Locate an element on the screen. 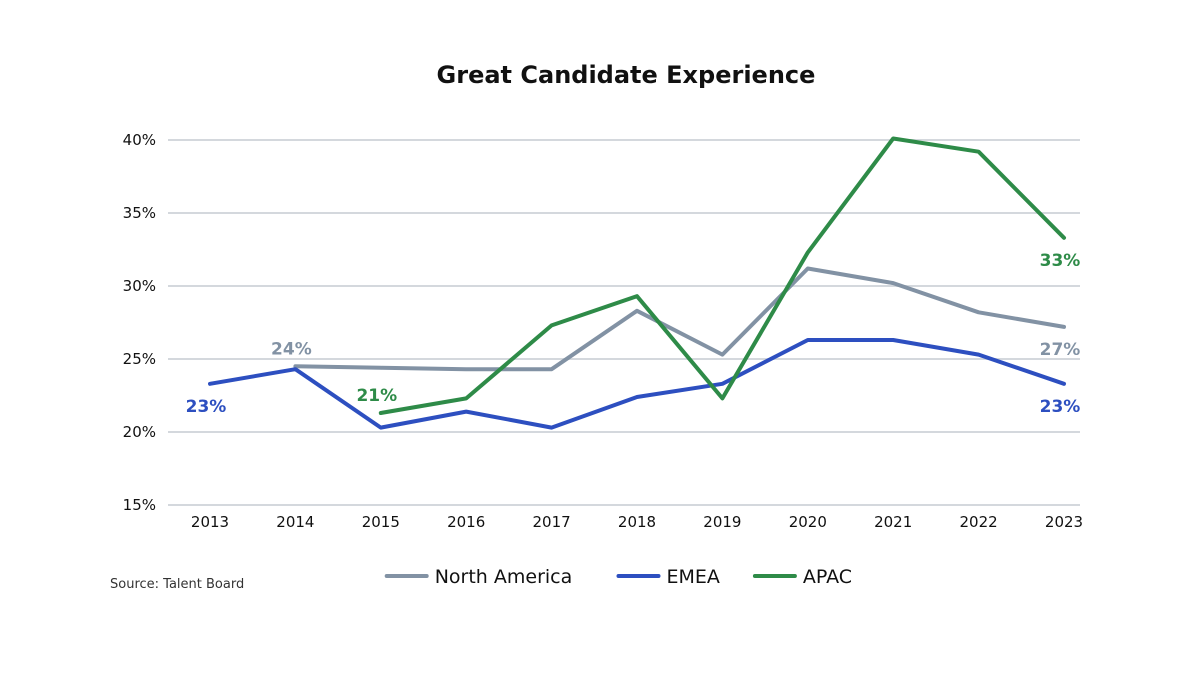 The width and height of the screenshot is (1200, 675). legend-label: APAC is located at coordinates (827, 577).